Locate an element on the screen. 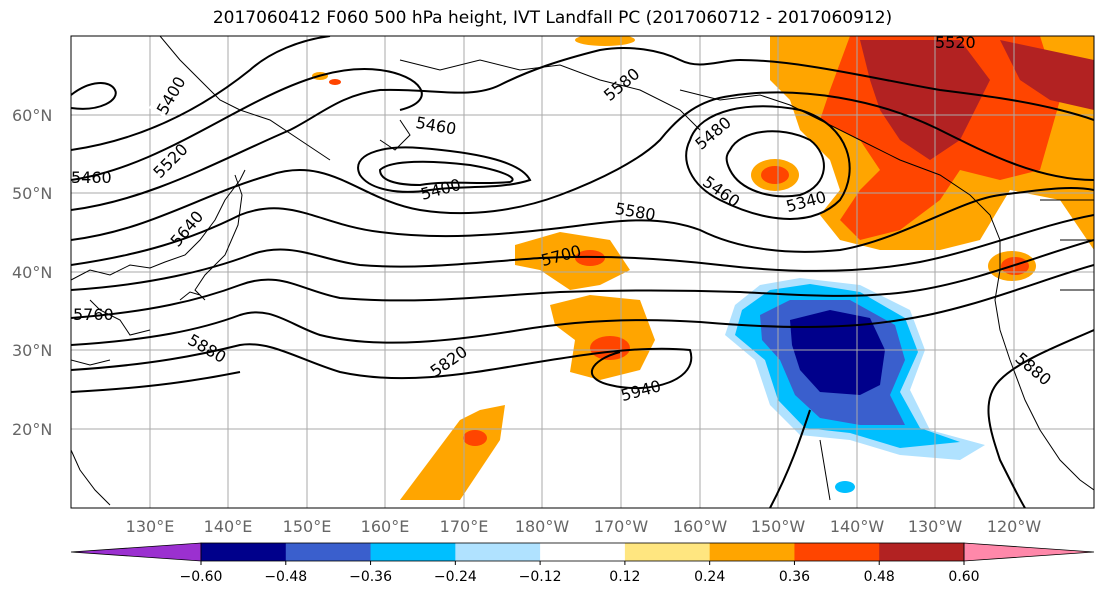 This screenshot has width=1105, height=601. colorbar-tick-label: 0.12 is located at coordinates (624, 577).